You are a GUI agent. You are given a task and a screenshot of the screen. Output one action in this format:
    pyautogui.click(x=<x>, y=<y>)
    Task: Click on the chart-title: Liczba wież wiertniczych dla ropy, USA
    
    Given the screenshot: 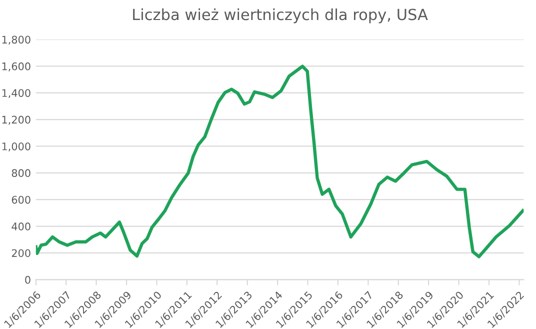 What is the action you would take?
    pyautogui.click(x=280, y=16)
    